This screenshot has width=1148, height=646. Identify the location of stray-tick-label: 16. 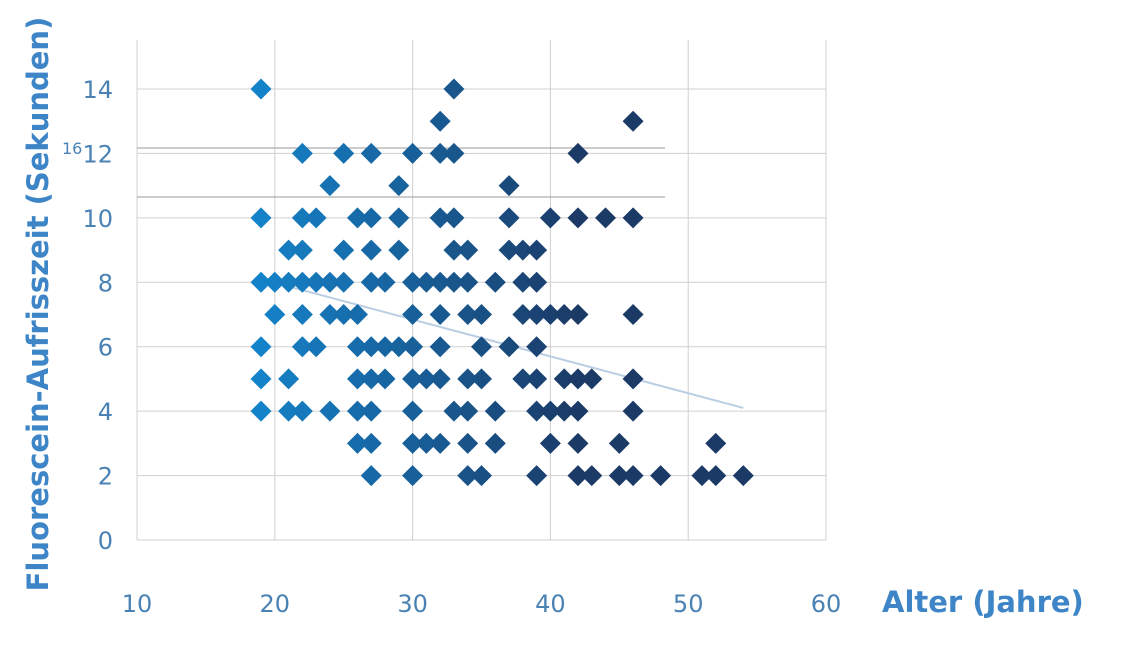
(72, 148).